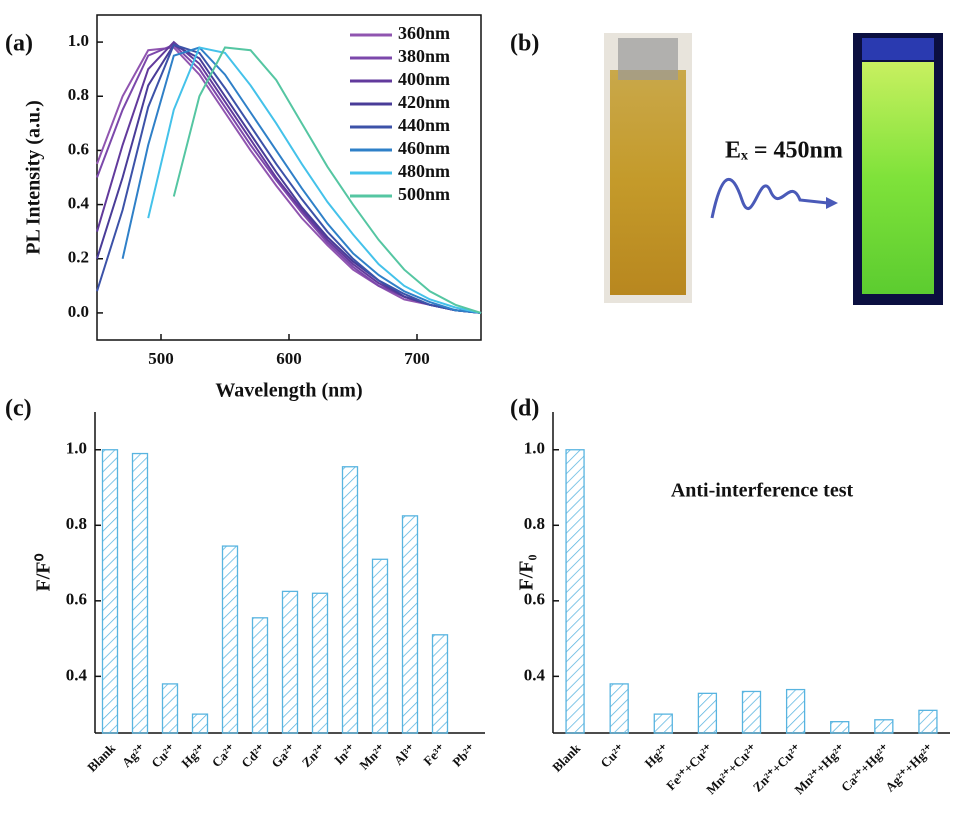 This screenshot has width=953, height=813. Describe the element at coordinates (424, 148) in the screenshot. I see `legend-label: 460nm` at that location.